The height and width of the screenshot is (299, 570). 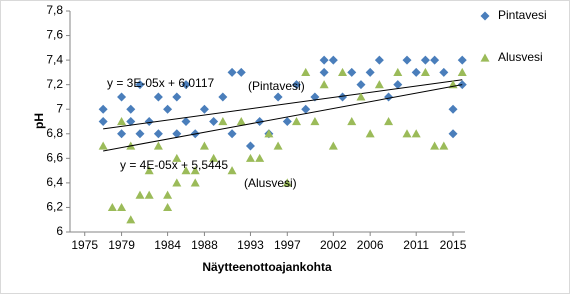 I want to click on annotation: y = 4E-05x + 5,5445, so click(x=174, y=165).